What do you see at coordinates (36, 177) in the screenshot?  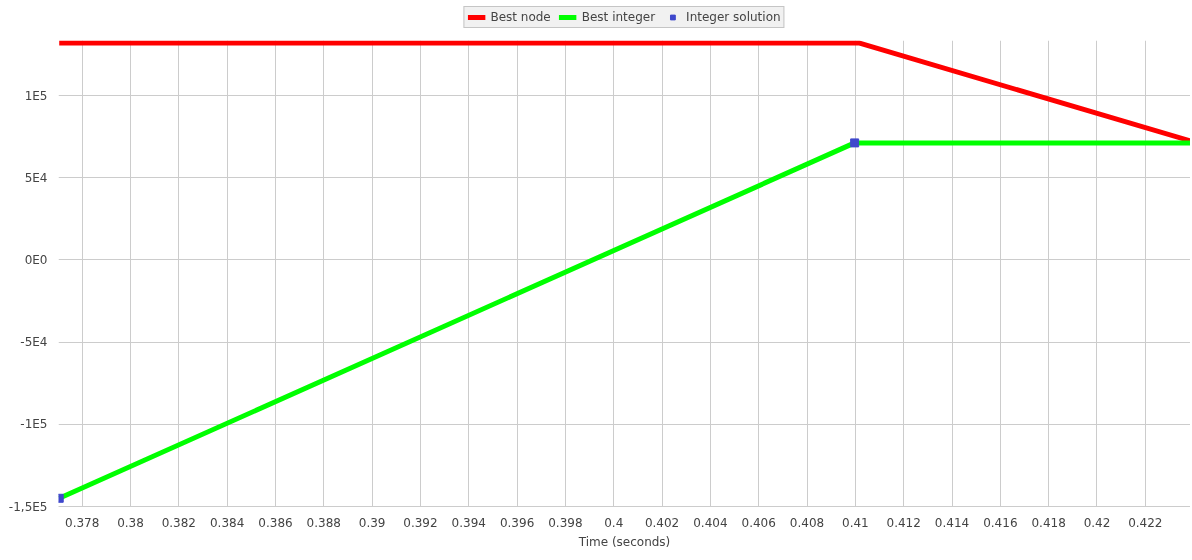 I see `y-tick-label: 5E4` at bounding box center [36, 177].